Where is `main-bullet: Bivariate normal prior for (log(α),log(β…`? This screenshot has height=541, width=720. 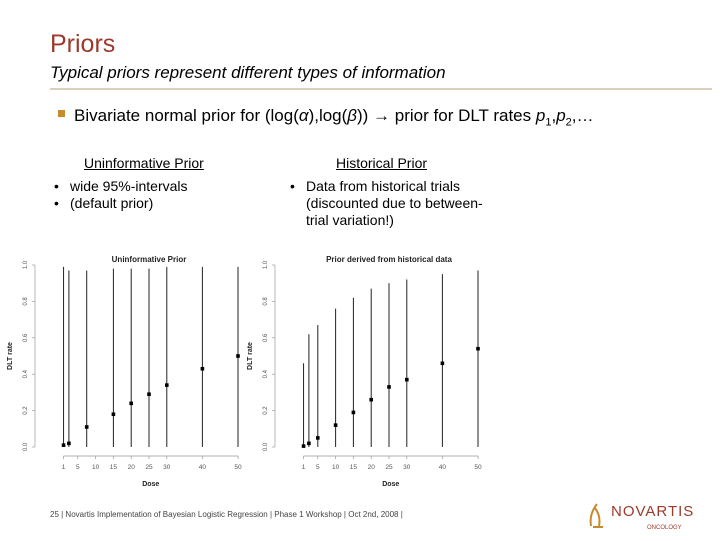 main-bullet: Bivariate normal prior for (log(α),log(β… is located at coordinates (326, 117).